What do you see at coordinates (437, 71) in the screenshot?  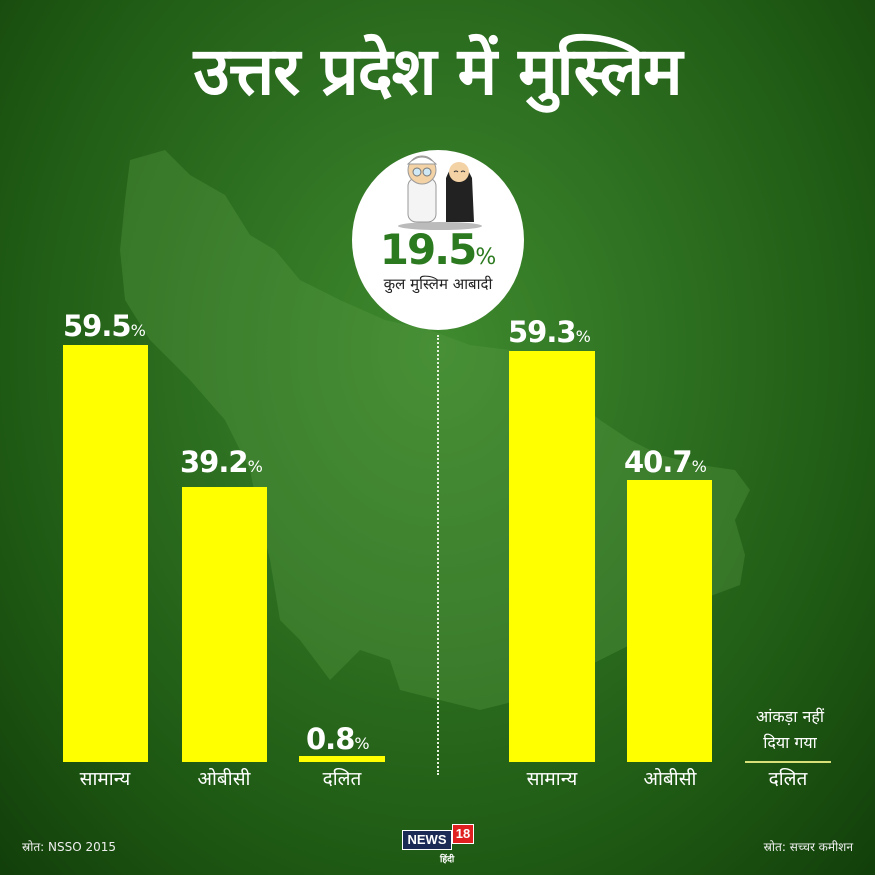 I see `page-title: उत्तर प्रदेश में मुस्लिम` at bounding box center [437, 71].